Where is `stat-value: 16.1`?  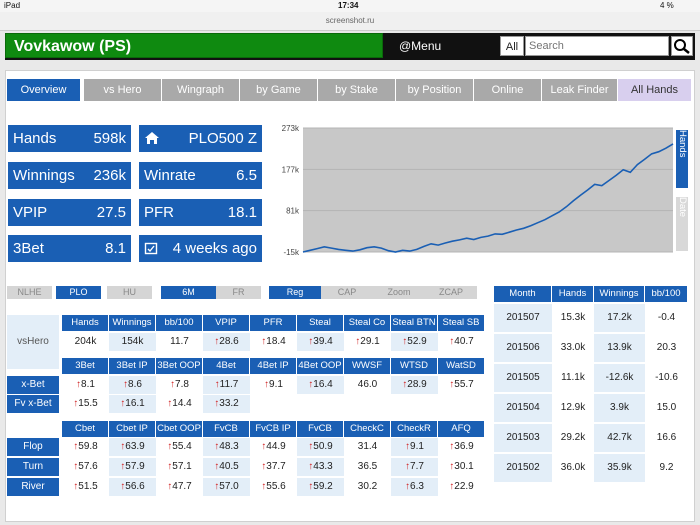
stat-value: 16.1 is located at coordinates (135, 403).